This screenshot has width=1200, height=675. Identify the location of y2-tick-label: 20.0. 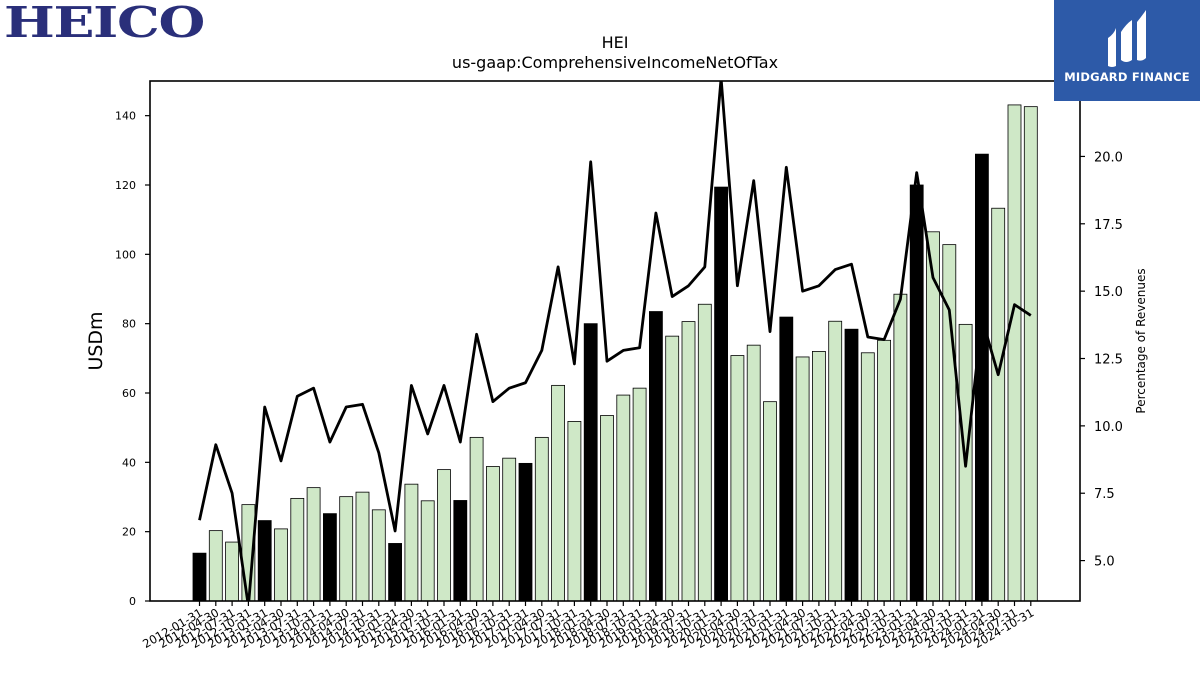
(1108, 157).